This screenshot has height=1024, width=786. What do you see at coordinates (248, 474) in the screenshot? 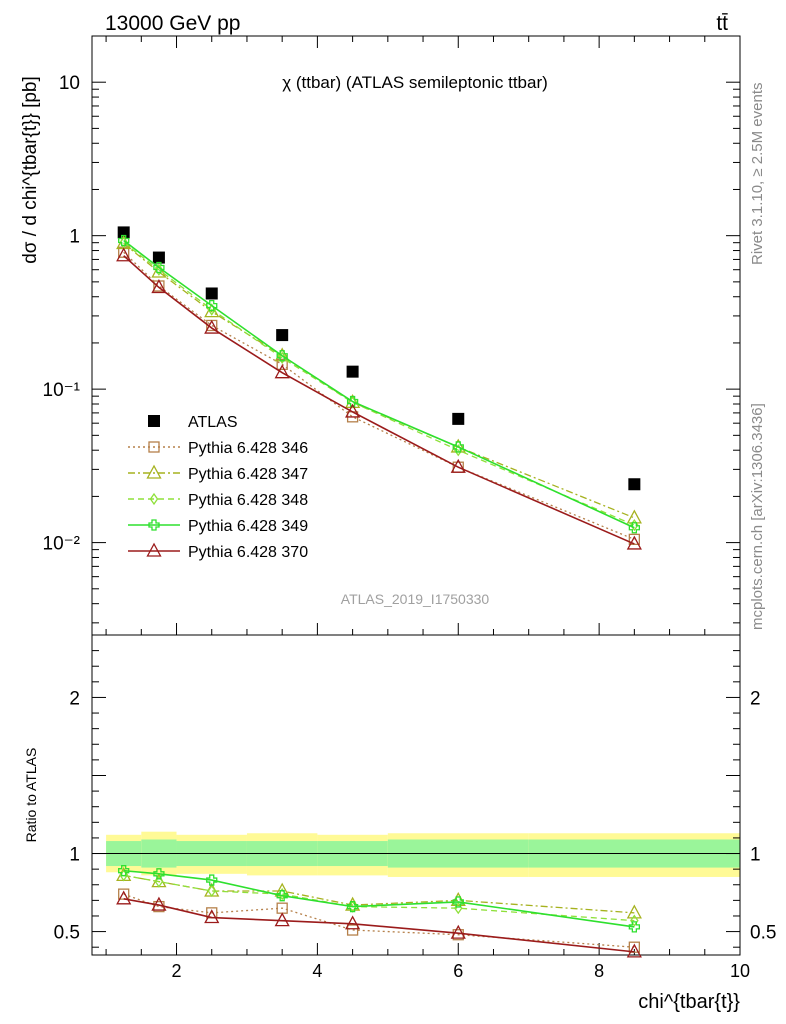
I see `legend-label: Pythia 6.428 347` at bounding box center [248, 474].